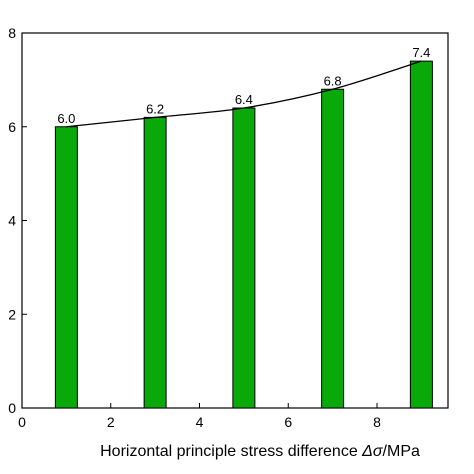 The image size is (474, 474). I want to click on trend-line-group, so click(244, 94).